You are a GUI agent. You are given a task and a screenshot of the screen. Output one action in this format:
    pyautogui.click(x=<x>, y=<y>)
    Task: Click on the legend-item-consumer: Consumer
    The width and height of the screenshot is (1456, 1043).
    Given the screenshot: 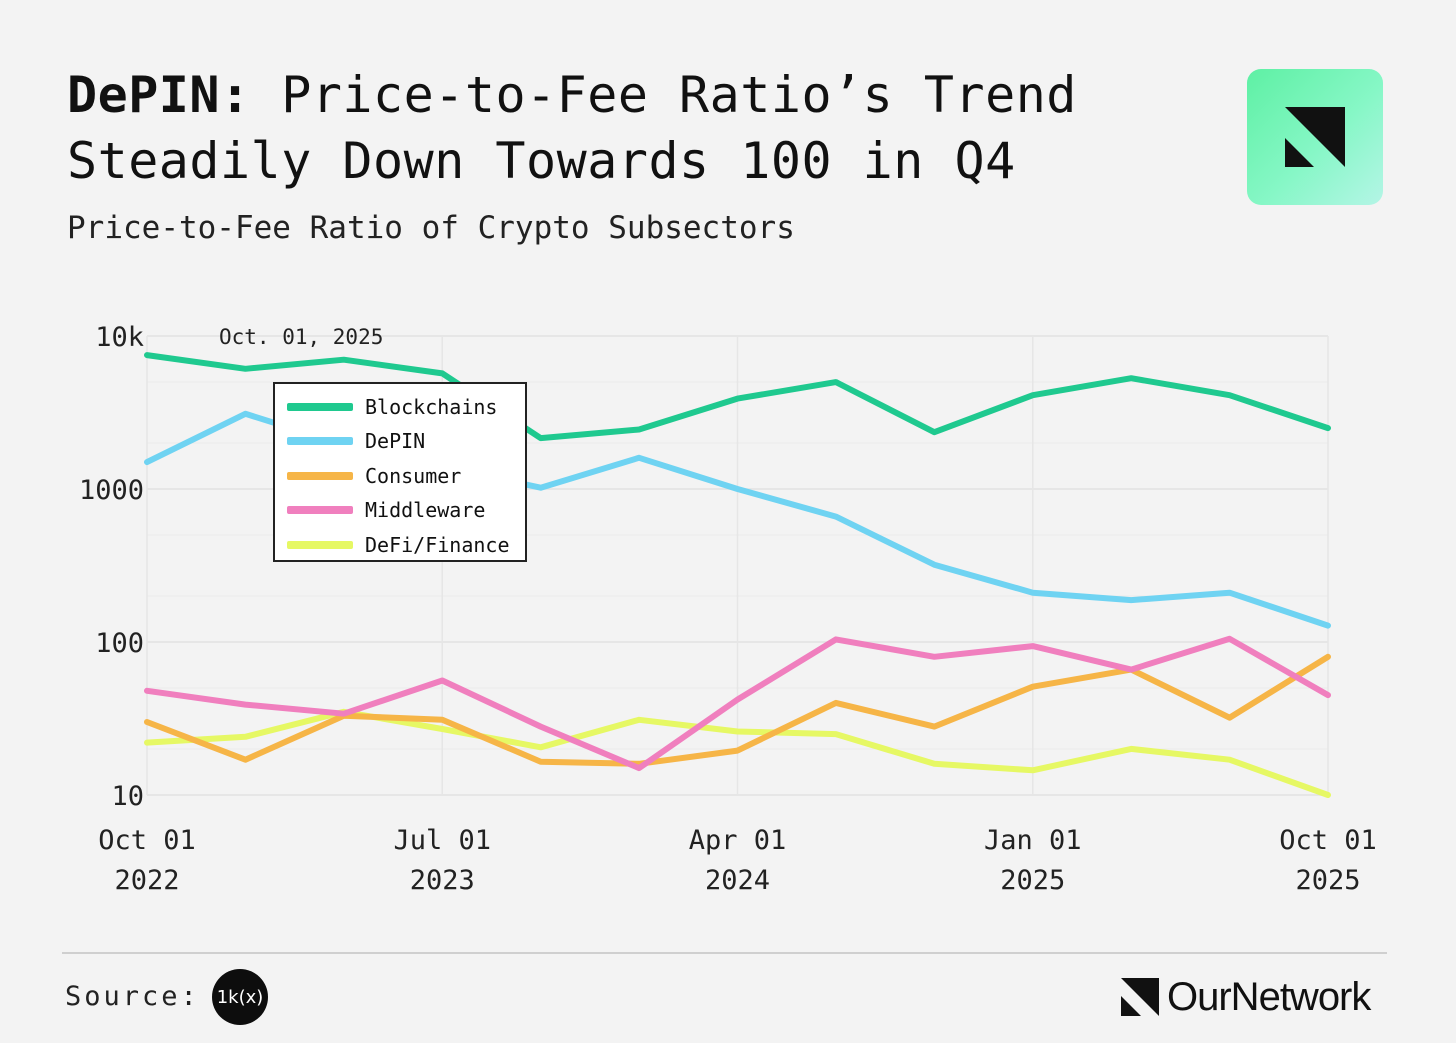 What is the action you would take?
    pyautogui.click(x=405, y=476)
    